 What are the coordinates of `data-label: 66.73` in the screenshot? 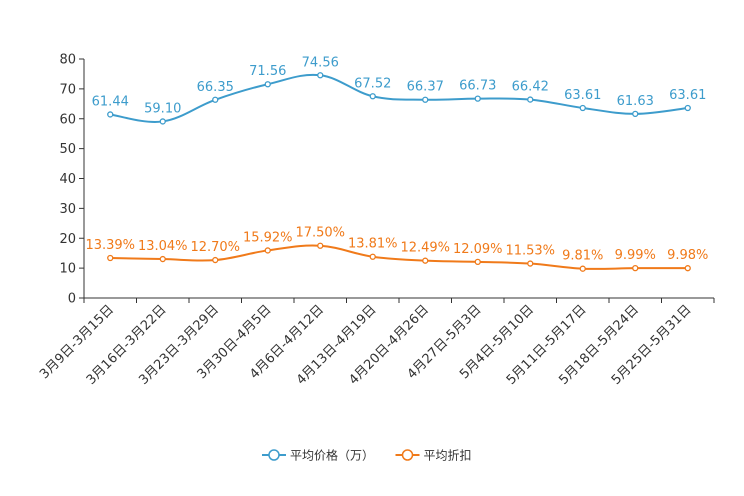 It's located at (477, 86).